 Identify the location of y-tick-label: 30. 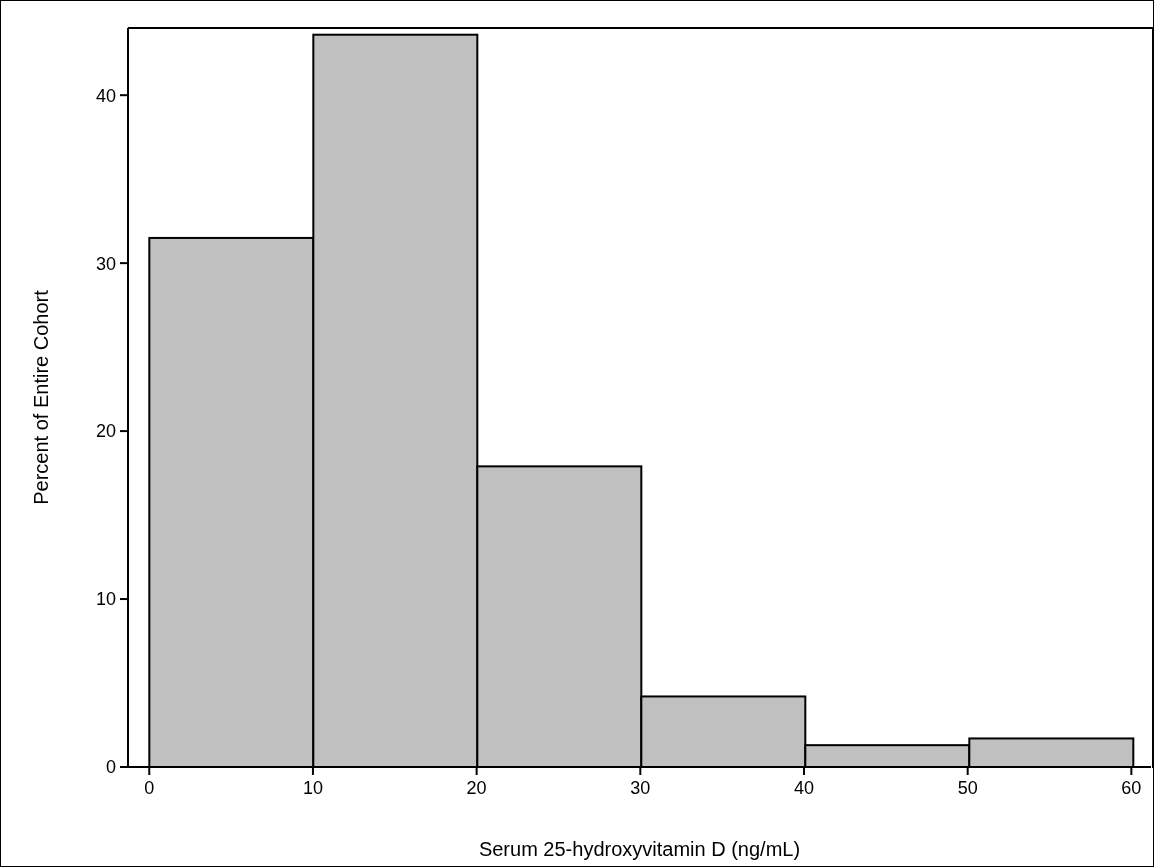
(105, 263).